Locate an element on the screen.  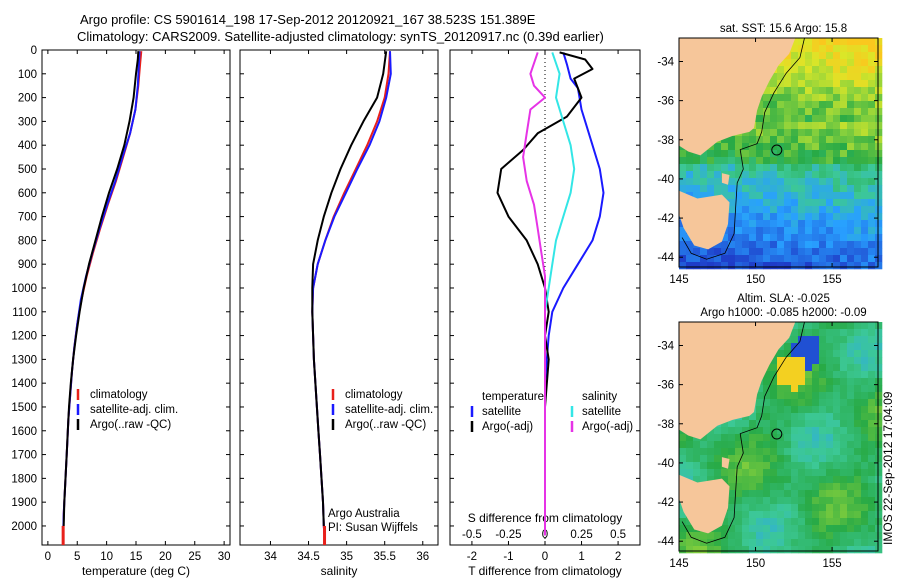
legend-label: climatology is located at coordinates (119, 395).